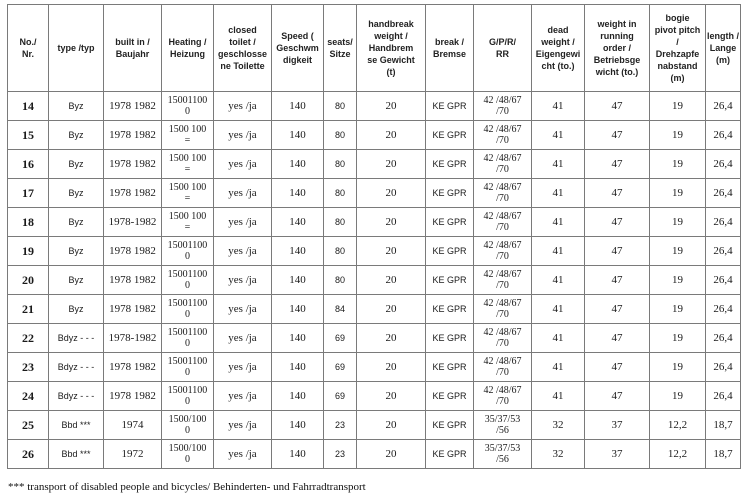 This screenshot has width=746, height=497. I want to click on cell-bogie: 12,2, so click(677, 454).